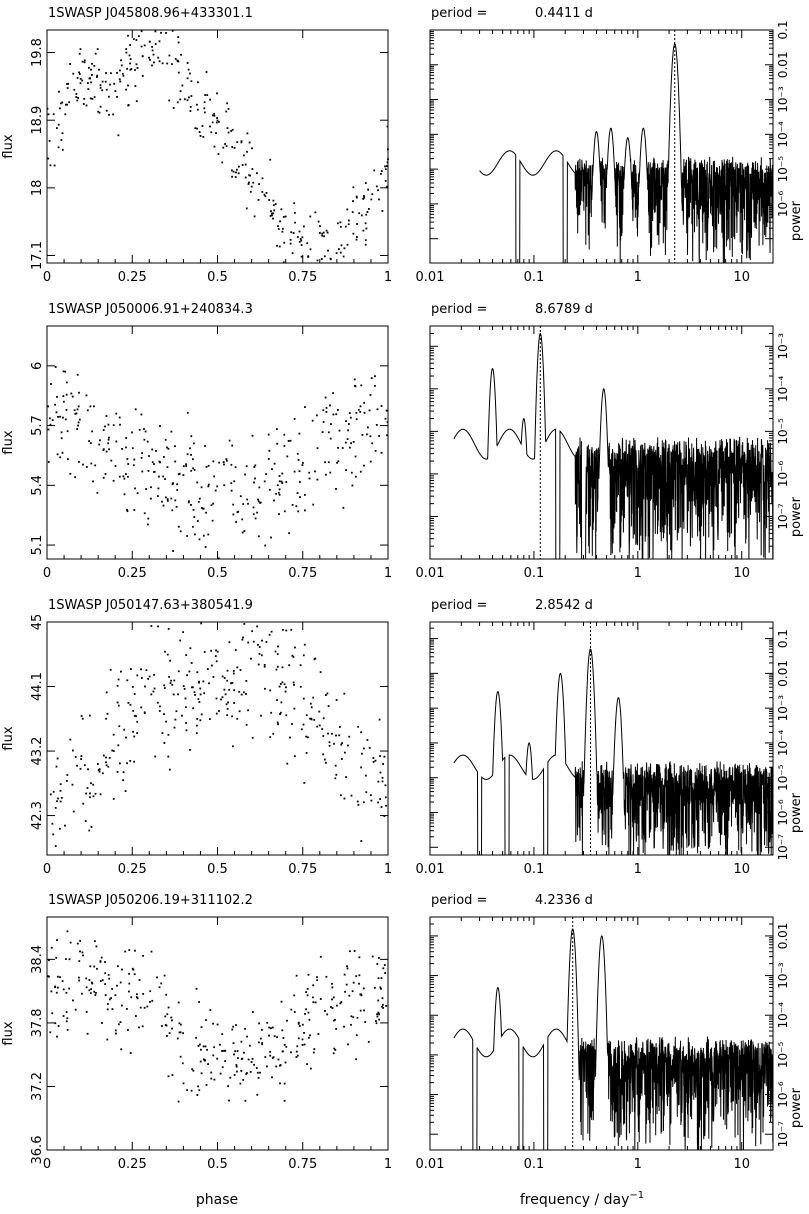 The width and height of the screenshot is (809, 1214). I want to click on freq-tick-label: 10, so click(741, 573).